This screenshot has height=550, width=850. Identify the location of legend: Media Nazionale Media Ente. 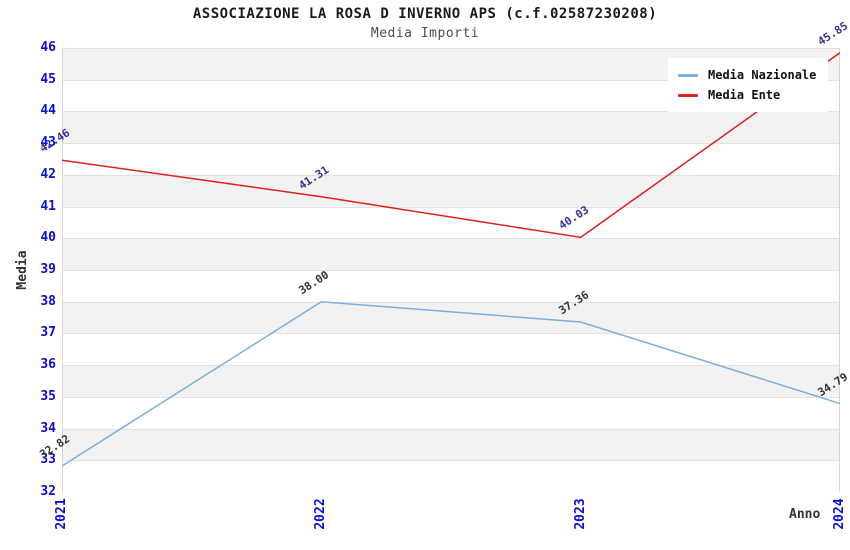
(748, 85).